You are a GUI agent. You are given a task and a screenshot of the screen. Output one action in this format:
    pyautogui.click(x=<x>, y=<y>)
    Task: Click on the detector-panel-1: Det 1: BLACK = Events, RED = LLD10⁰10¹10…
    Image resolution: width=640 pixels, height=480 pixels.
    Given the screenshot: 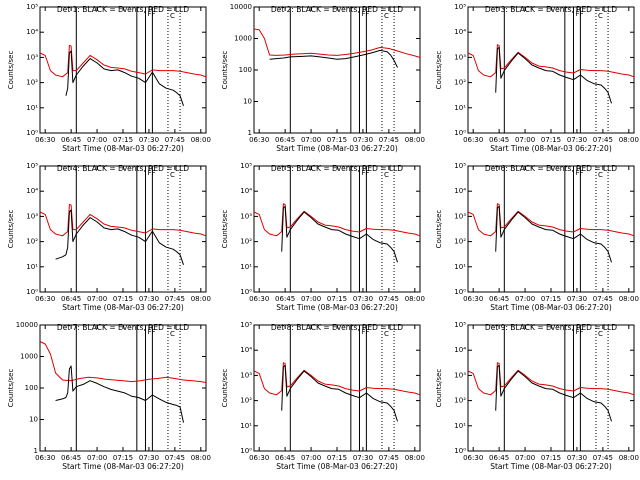 What is the action you would take?
    pyautogui.click(x=109, y=78)
    